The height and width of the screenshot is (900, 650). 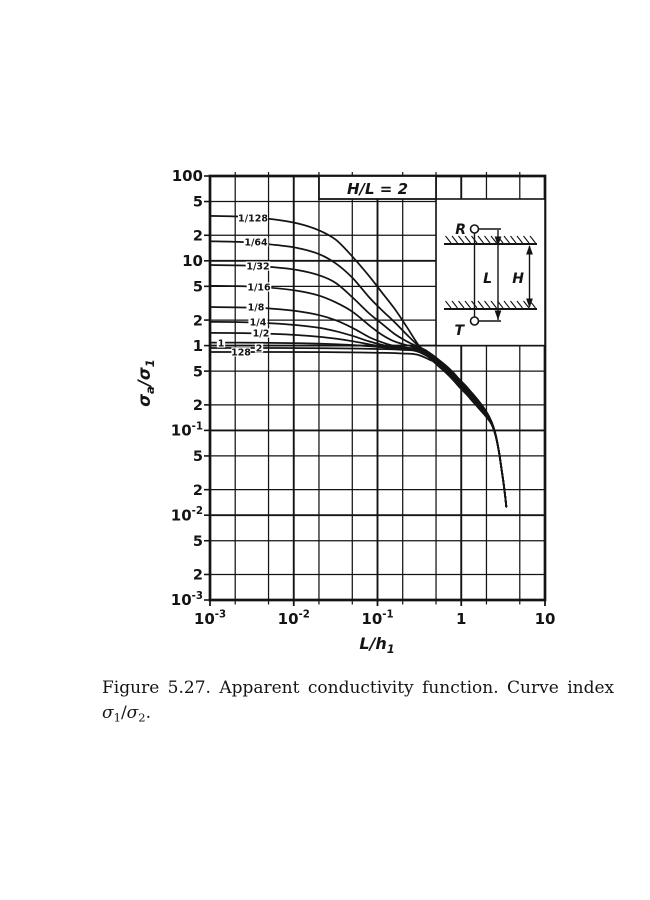 I want to click on caption-sigma-1: σ, so click(x=108, y=712).